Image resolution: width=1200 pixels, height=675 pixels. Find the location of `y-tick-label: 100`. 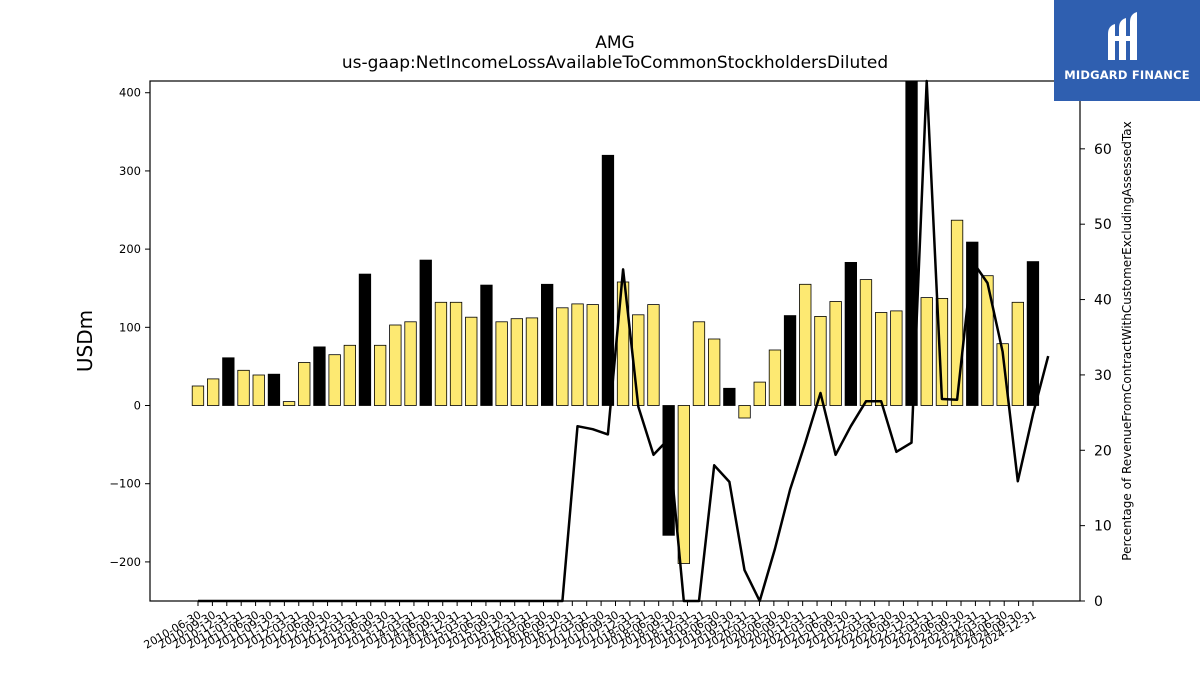

y-tick-label: 100 is located at coordinates (130, 327).